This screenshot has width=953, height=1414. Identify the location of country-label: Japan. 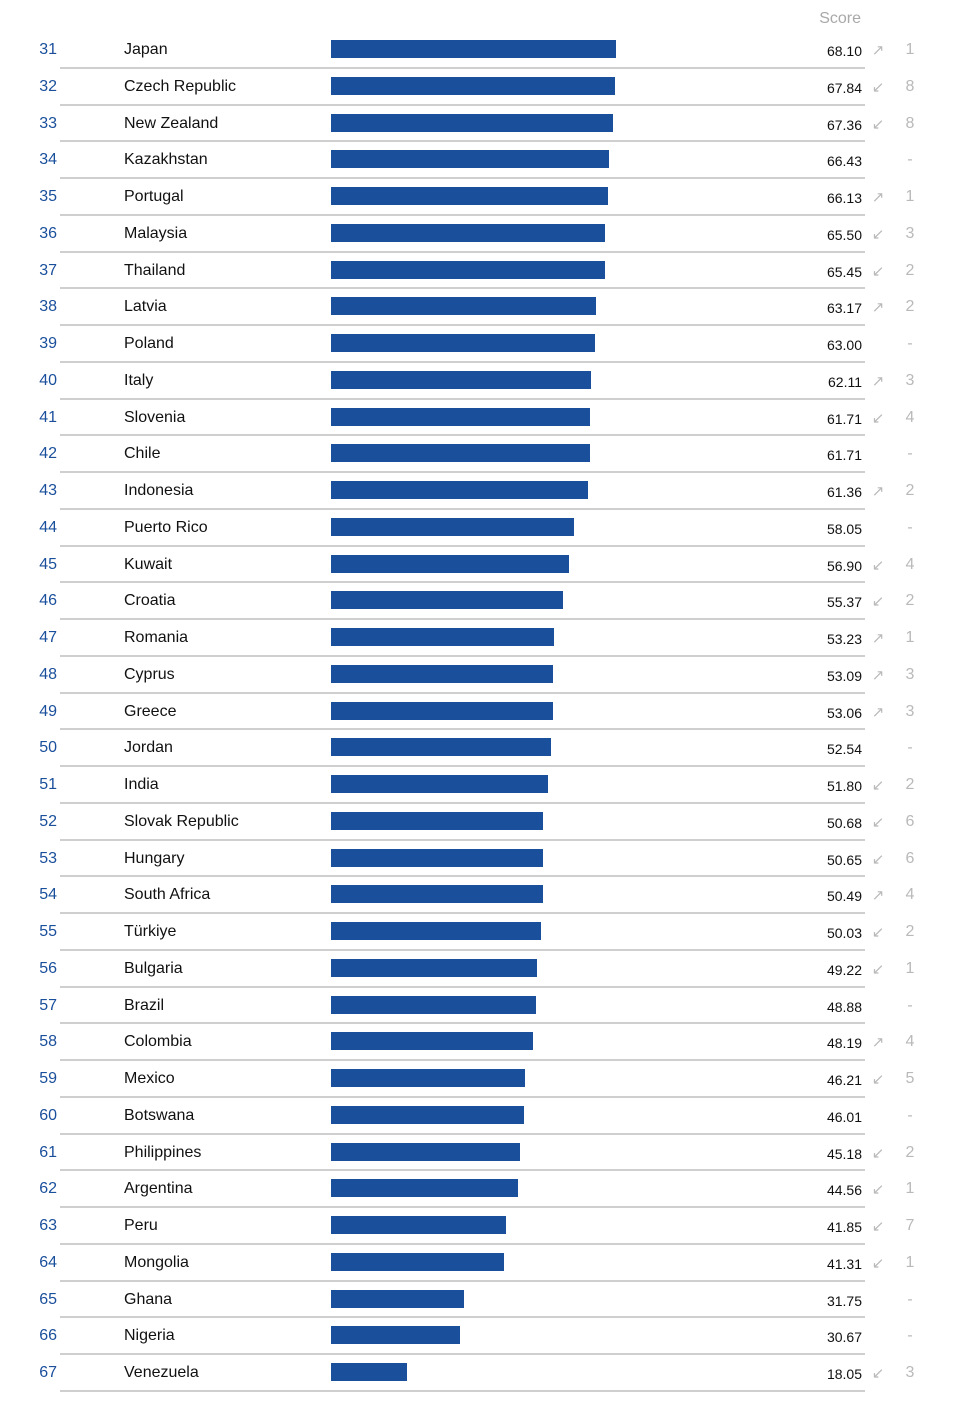
(146, 49).